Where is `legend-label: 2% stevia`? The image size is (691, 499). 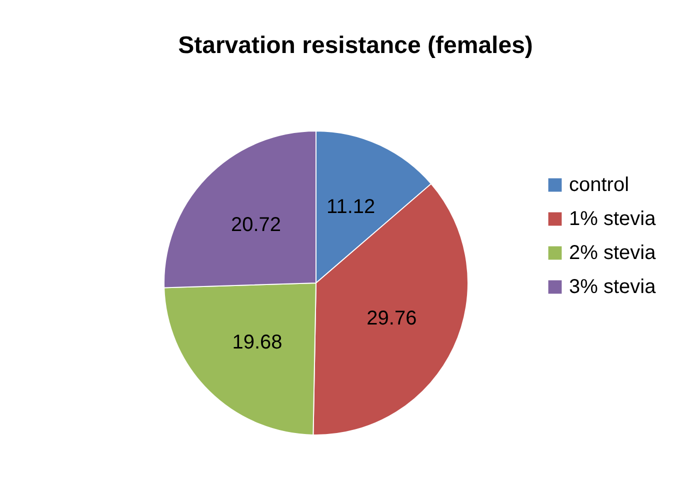 legend-label: 2% stevia is located at coordinates (613, 253).